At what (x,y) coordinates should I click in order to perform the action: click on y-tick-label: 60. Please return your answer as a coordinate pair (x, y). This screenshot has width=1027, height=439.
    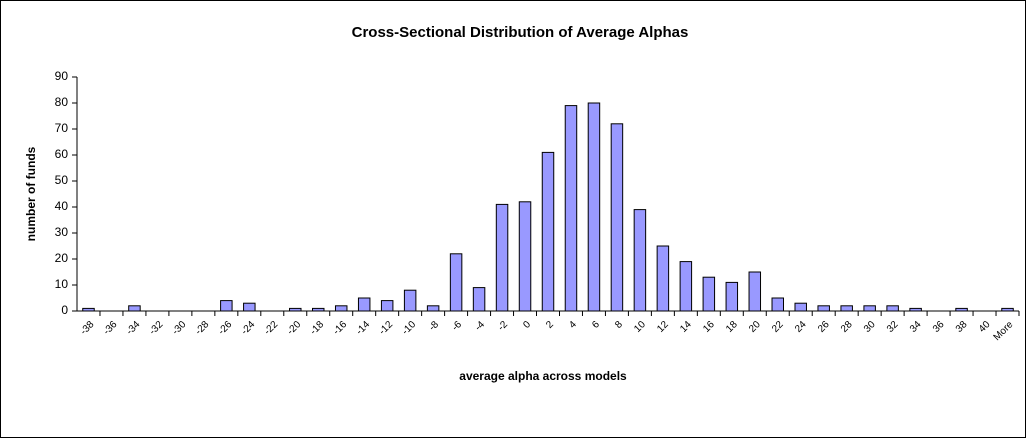
    Looking at the image, I should click on (62, 154).